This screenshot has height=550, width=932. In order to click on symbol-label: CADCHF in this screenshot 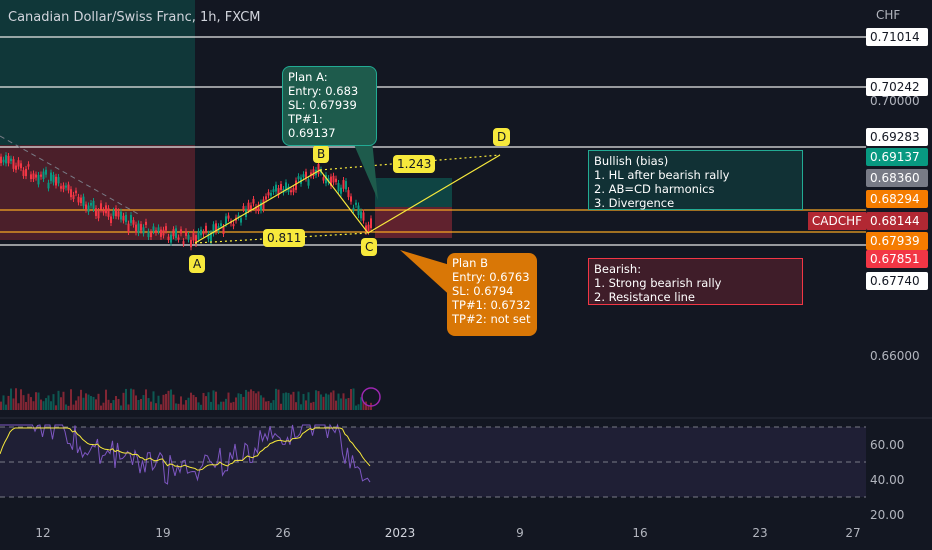, I will do `click(837, 221)`.